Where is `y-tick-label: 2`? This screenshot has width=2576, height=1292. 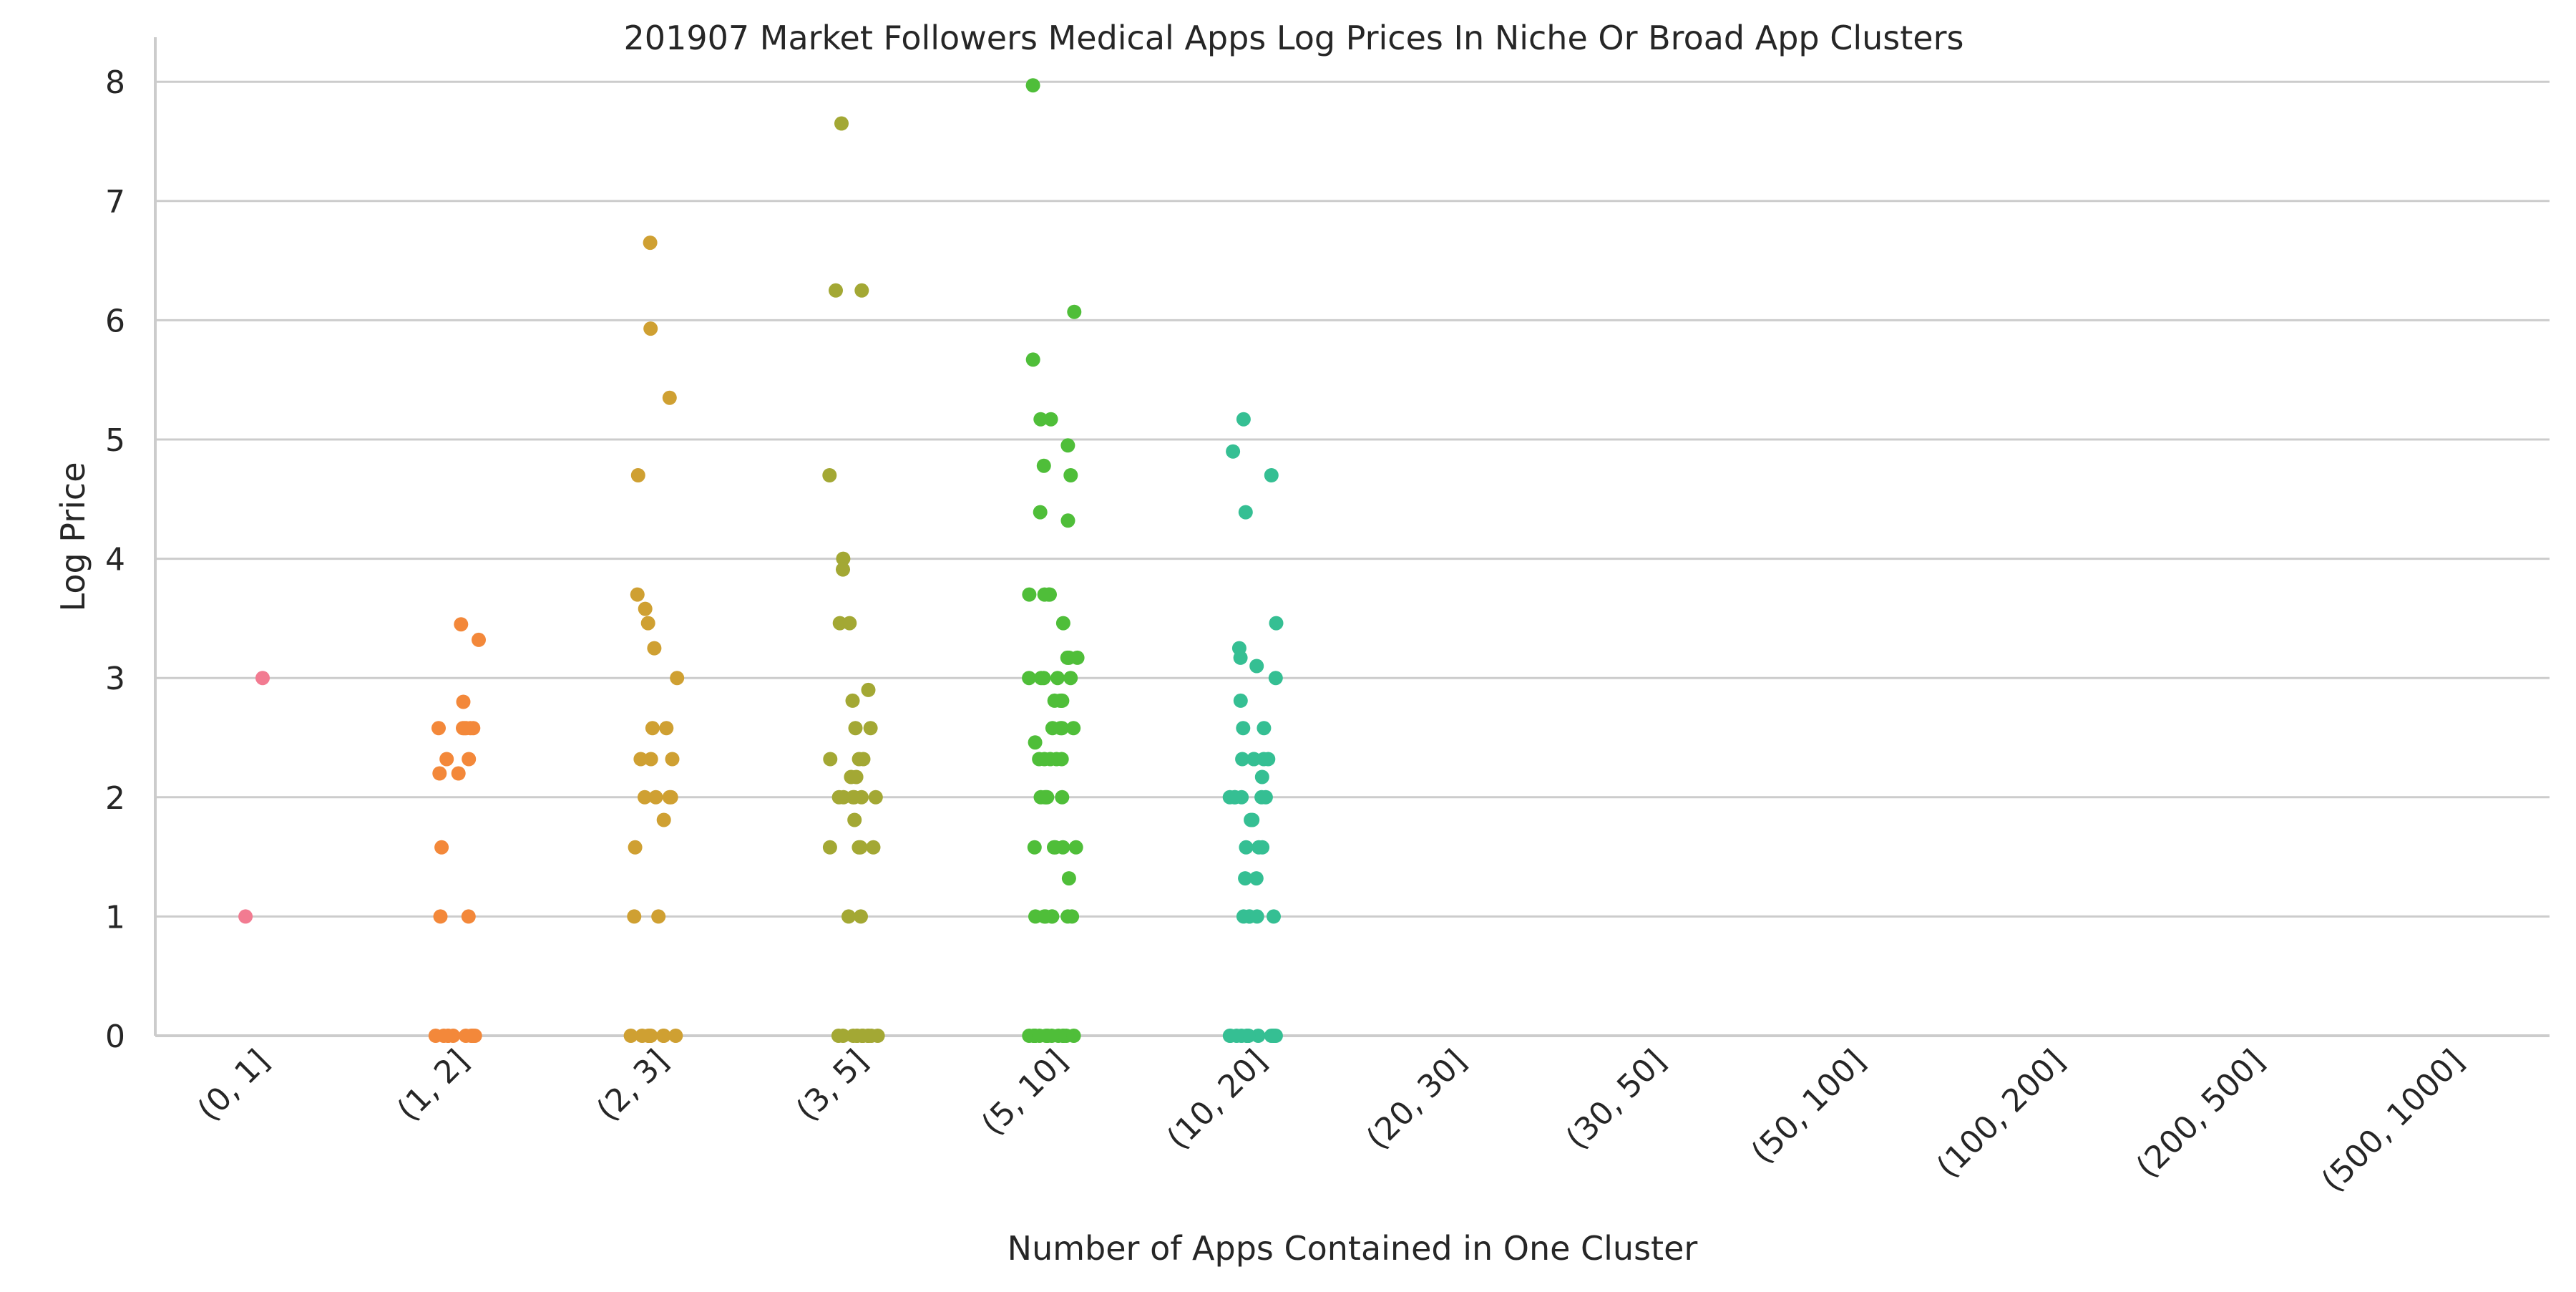 y-tick-label: 2 is located at coordinates (115, 798).